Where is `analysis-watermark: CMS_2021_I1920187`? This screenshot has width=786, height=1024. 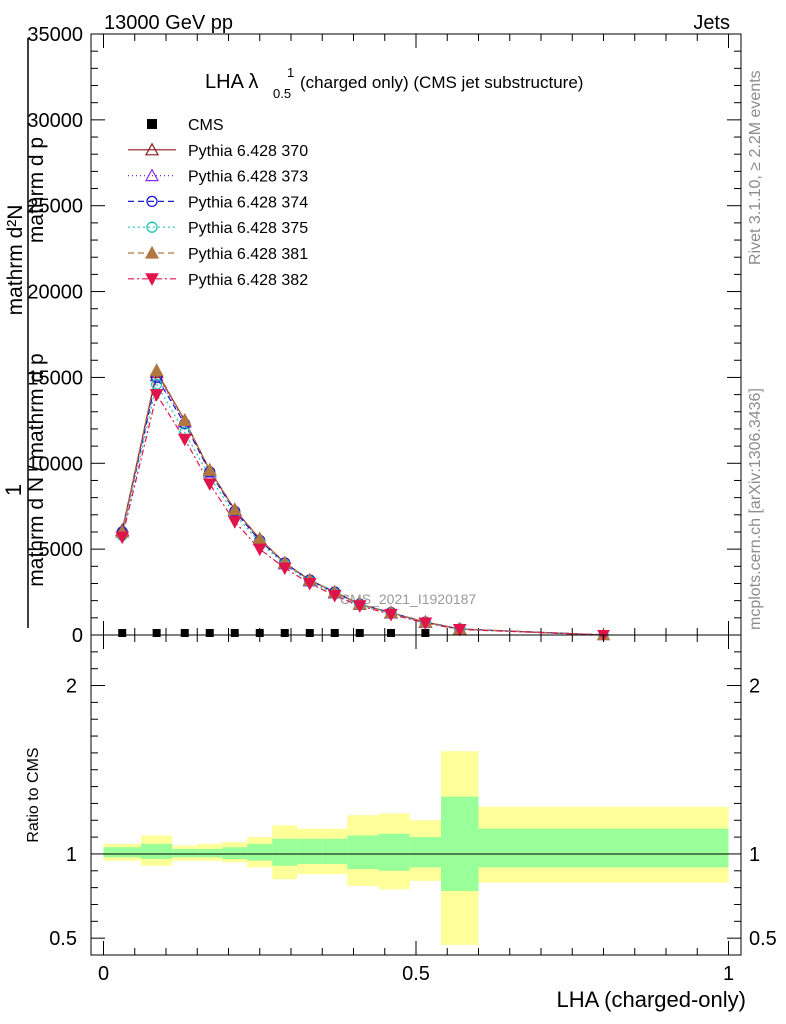 analysis-watermark: CMS_2021_I1920187 is located at coordinates (408, 599).